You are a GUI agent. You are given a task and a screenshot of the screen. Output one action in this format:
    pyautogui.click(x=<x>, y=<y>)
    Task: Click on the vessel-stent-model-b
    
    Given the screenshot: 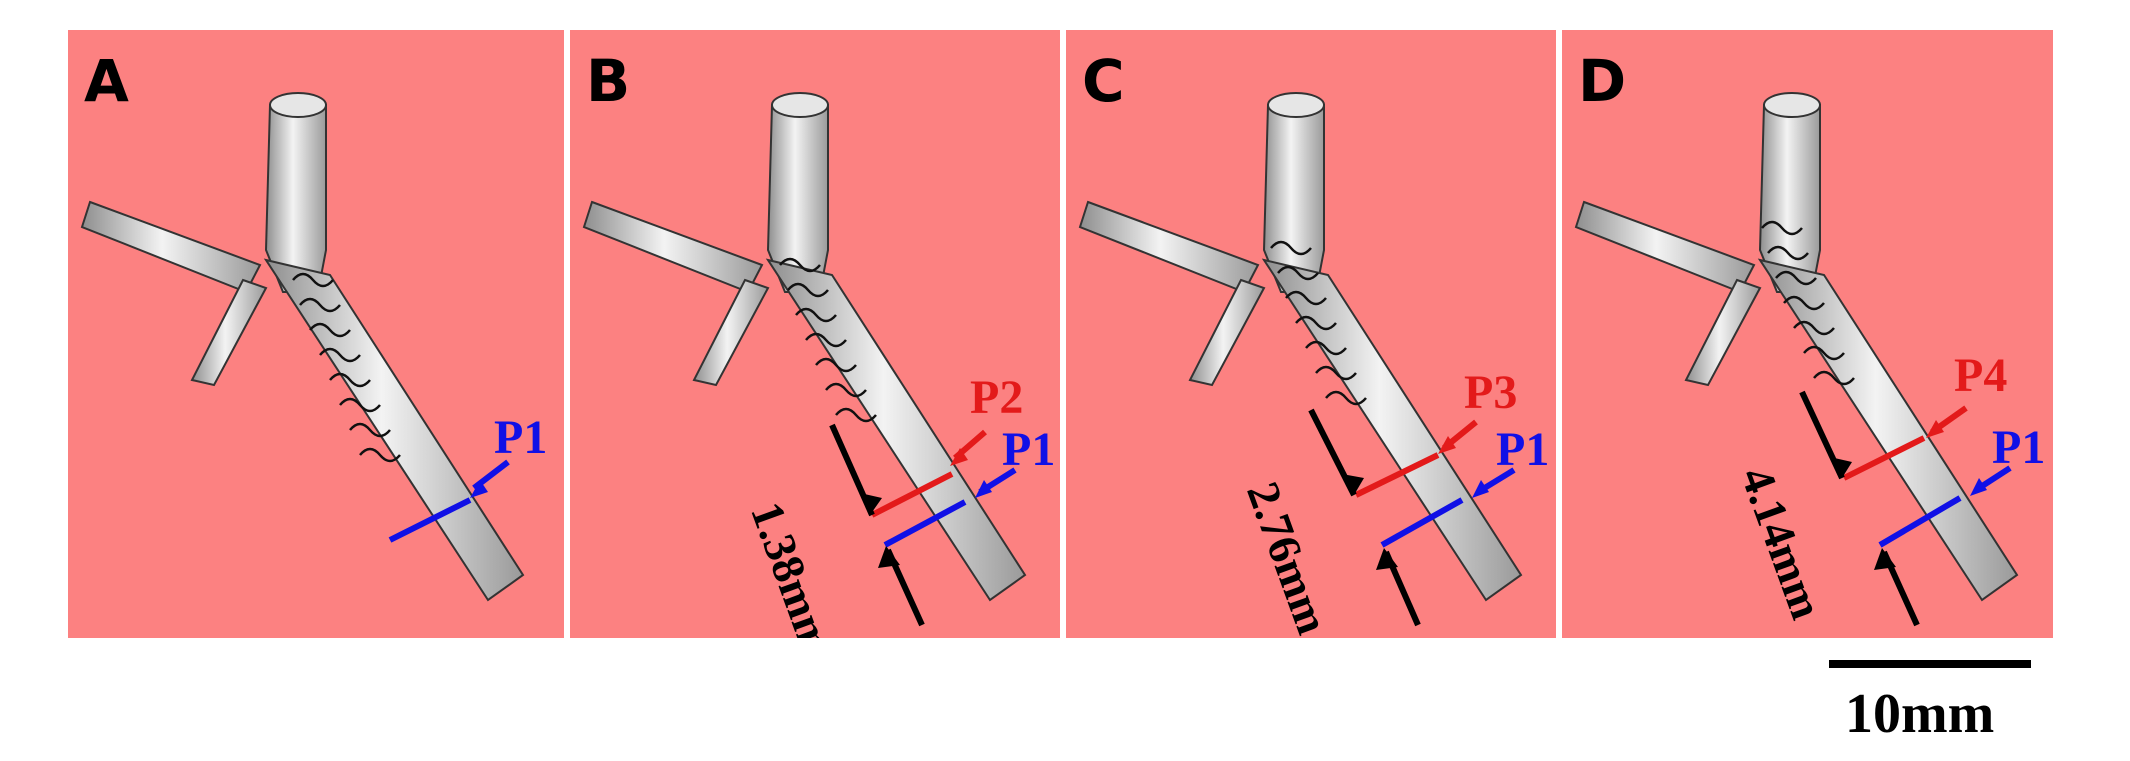 What is the action you would take?
    pyautogui.click(x=804, y=359)
    